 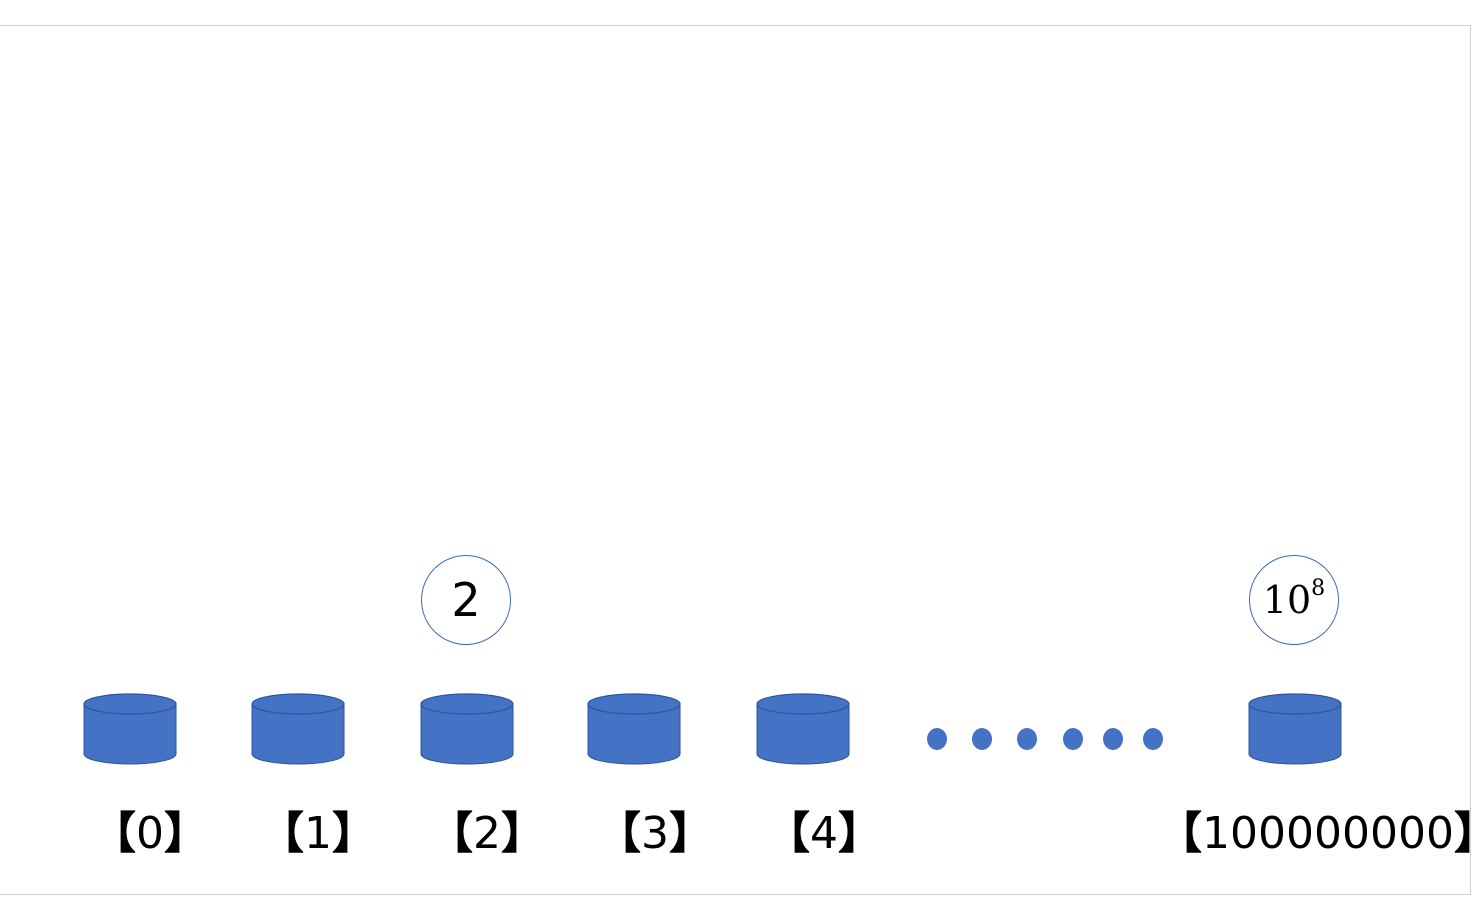 I want to click on index-label-2: 【2】, so click(x=487, y=834).